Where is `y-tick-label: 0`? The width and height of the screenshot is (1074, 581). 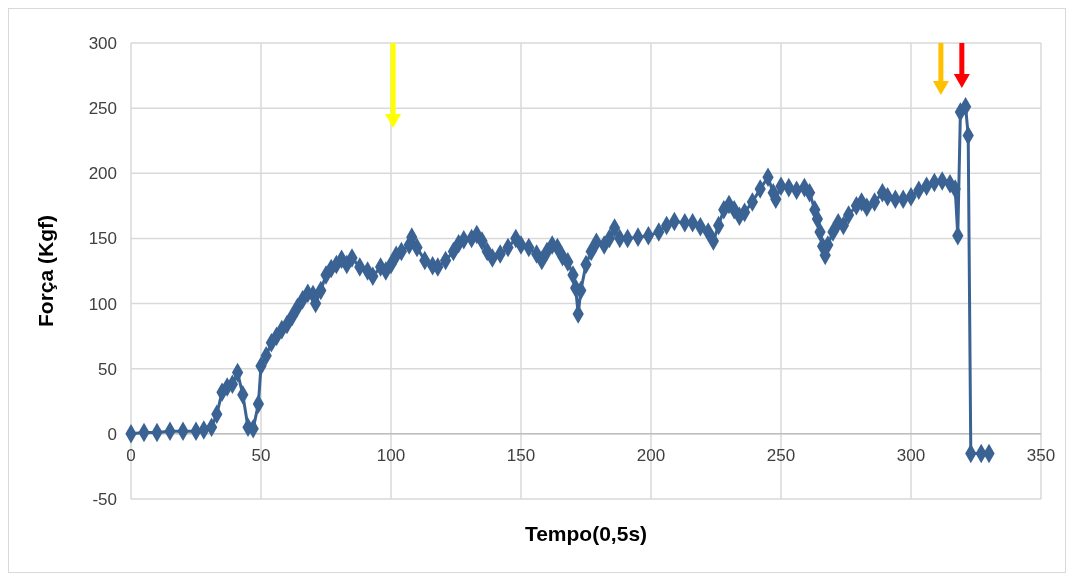
y-tick-label: 0 is located at coordinates (112, 434).